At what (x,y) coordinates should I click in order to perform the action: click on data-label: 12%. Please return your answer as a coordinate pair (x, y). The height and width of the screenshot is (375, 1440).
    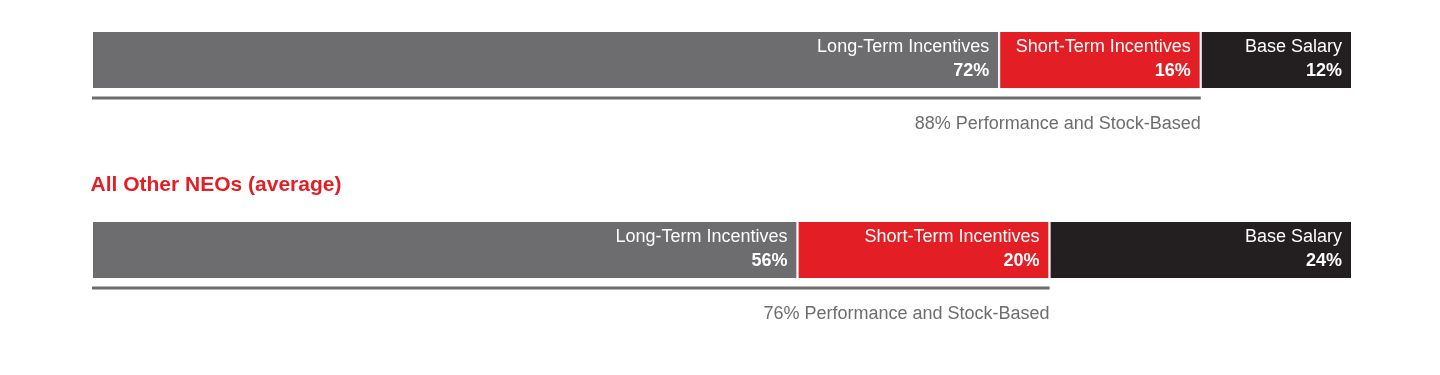
    Looking at the image, I should click on (1323, 70).